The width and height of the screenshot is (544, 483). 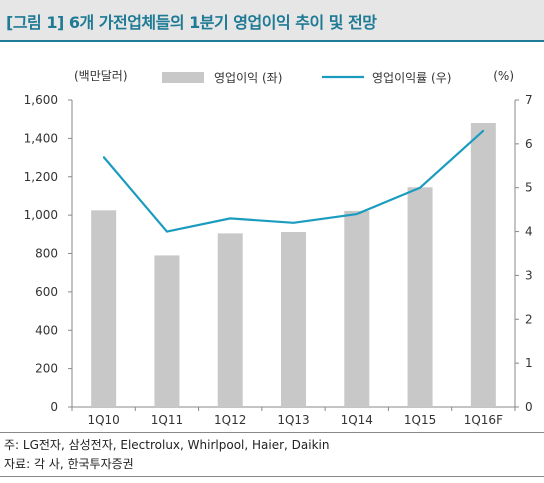 I want to click on end-divider, so click(x=272, y=476).